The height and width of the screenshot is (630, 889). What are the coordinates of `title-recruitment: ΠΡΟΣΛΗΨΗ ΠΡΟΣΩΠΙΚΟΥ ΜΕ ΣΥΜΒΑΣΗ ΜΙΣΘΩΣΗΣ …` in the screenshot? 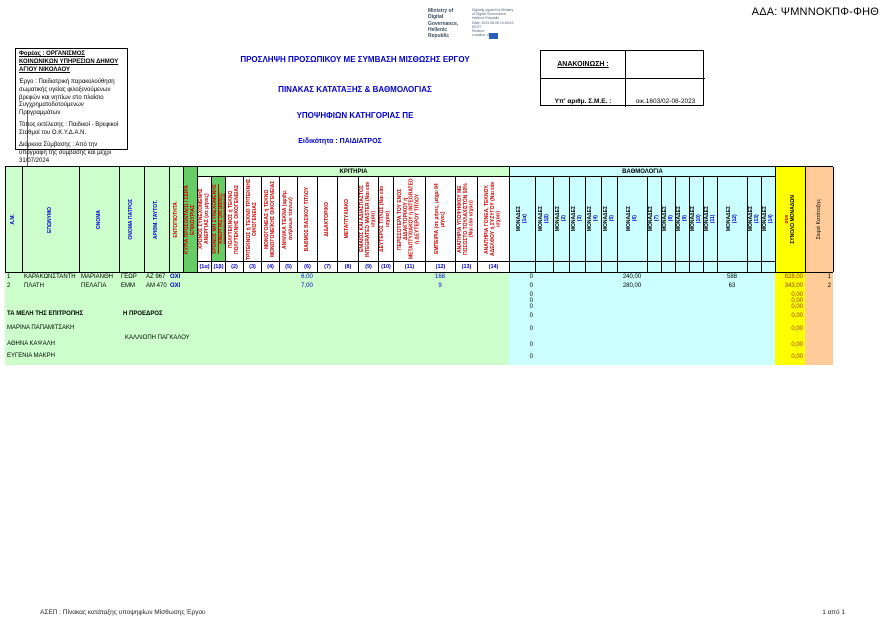 It's located at (355, 59).